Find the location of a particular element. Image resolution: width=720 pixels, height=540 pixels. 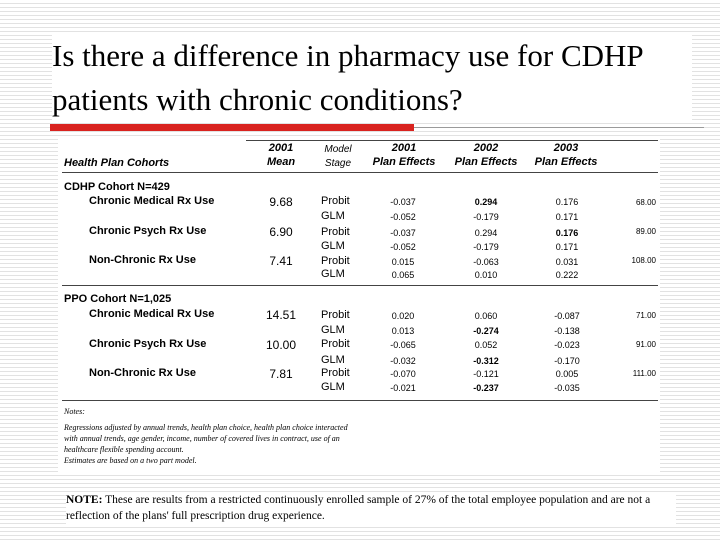

group-divider-rule is located at coordinates (360, 285).